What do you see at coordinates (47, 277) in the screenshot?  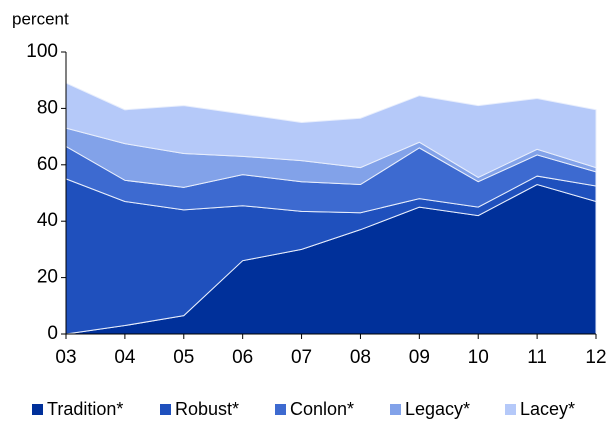 I see `y-tick-label: 20` at bounding box center [47, 277].